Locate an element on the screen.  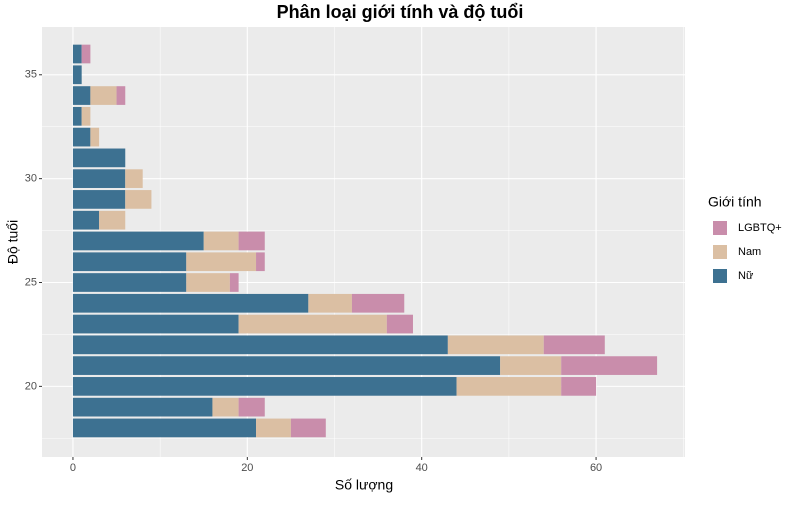
x-tick-label: 20 is located at coordinates (247, 468).